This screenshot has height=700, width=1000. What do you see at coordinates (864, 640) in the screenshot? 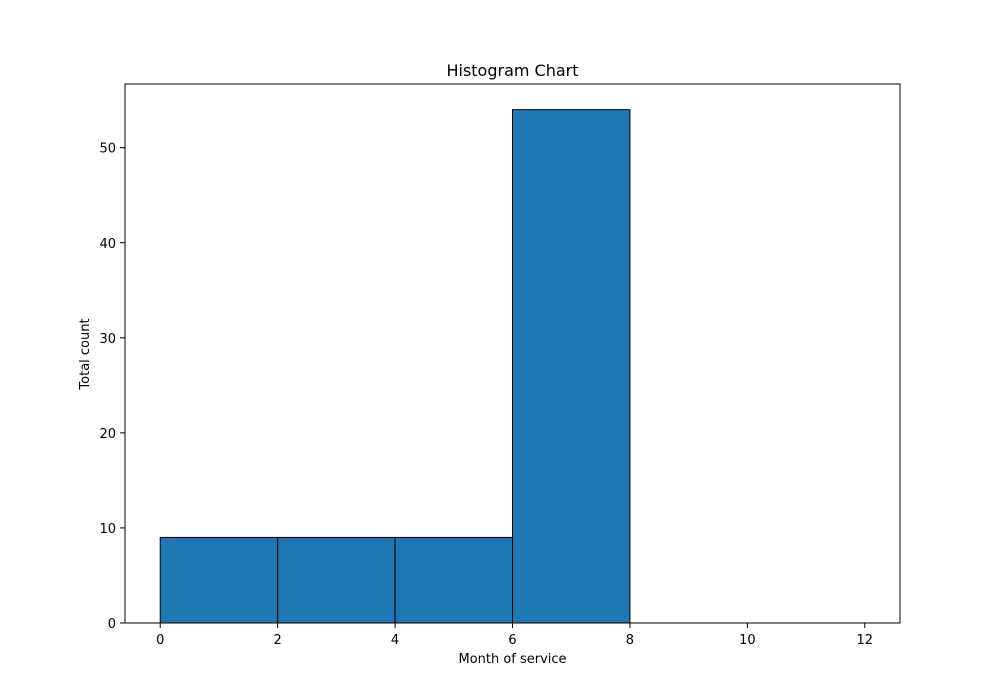
I see `x-tick-label-6: 12` at bounding box center [864, 640].